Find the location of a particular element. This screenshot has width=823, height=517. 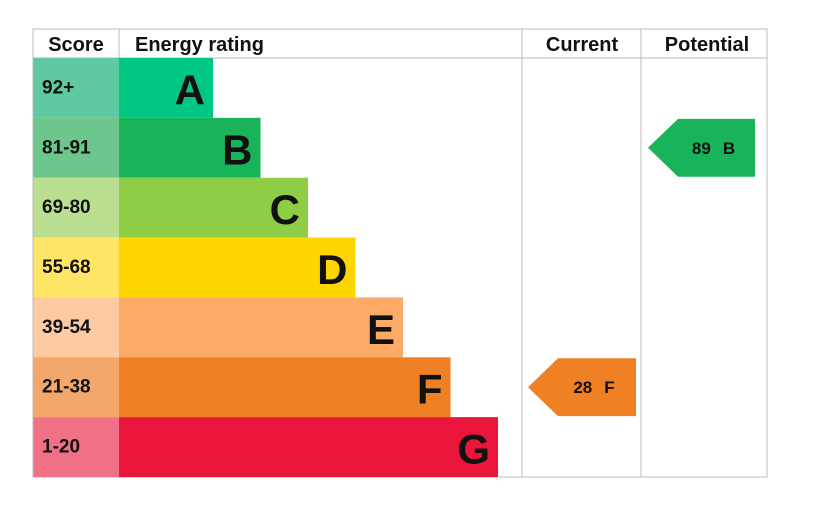

score-label: 39-54 is located at coordinates (66, 327).